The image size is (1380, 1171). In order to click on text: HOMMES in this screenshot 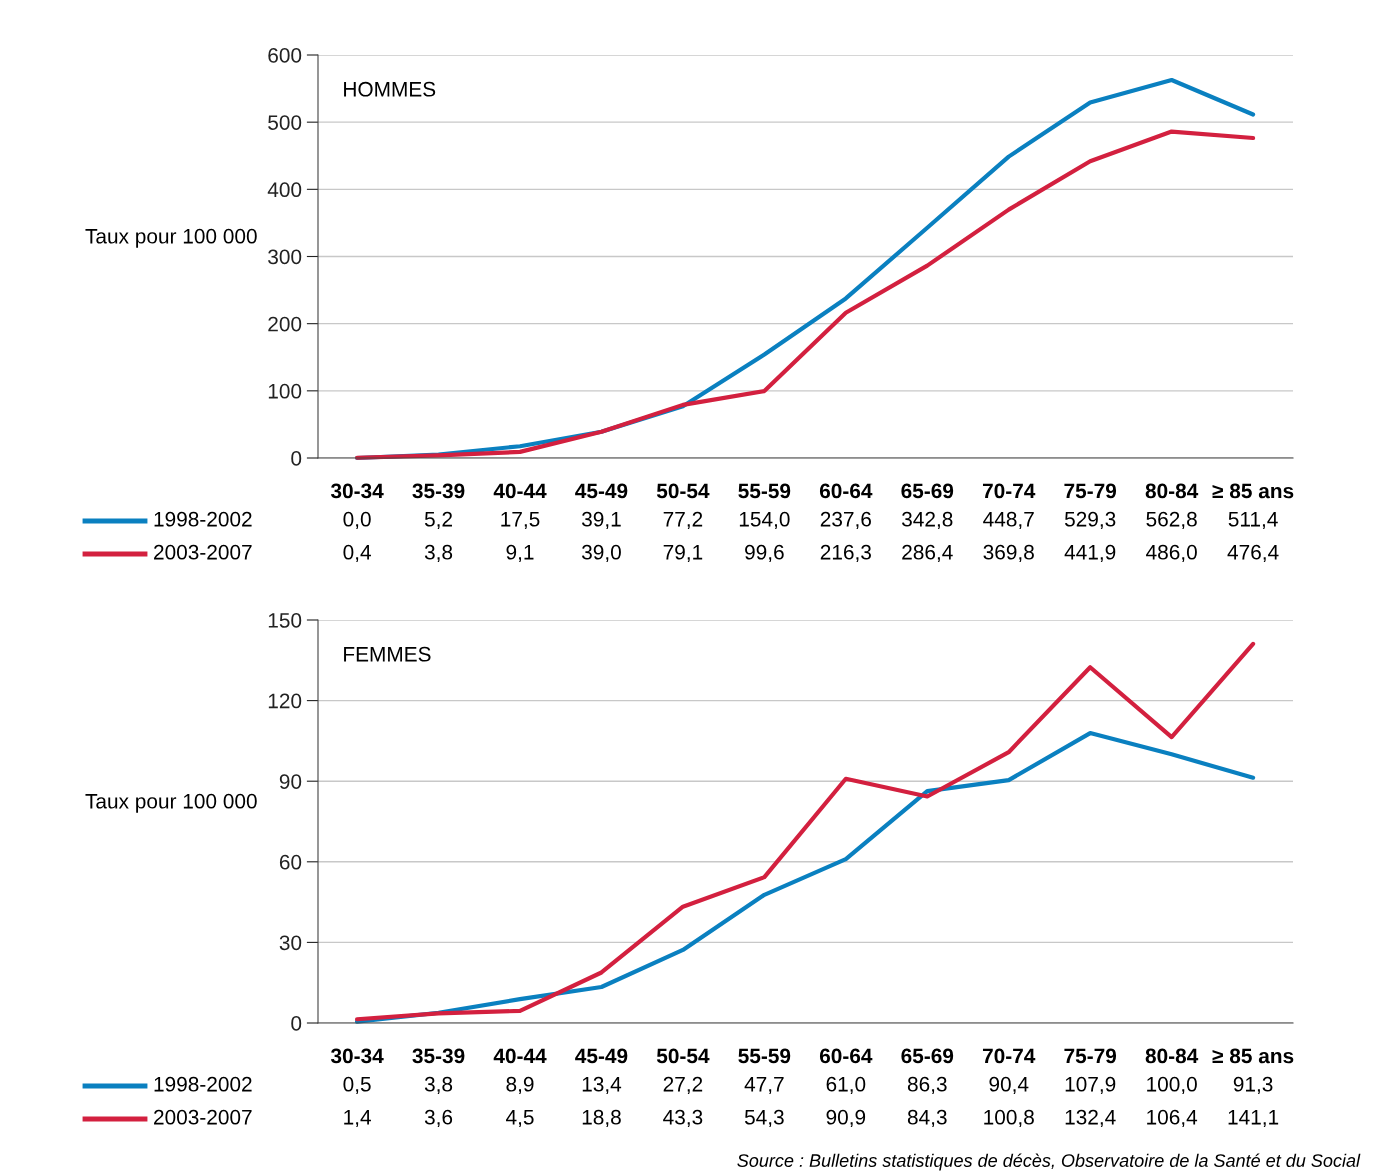, I will do `click(390, 89)`.